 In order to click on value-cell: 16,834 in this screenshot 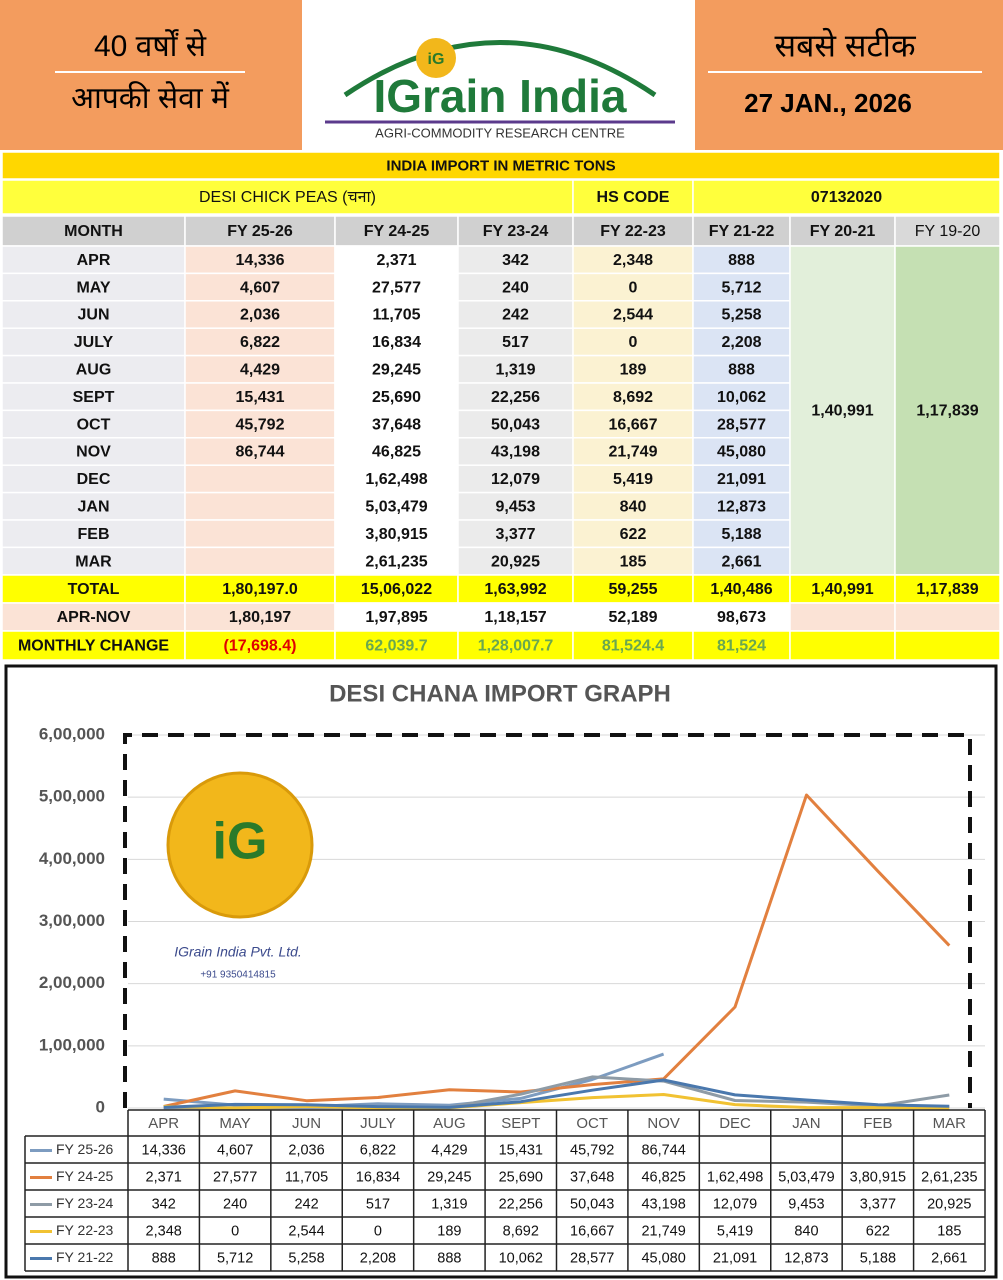, I will do `click(396, 342)`.